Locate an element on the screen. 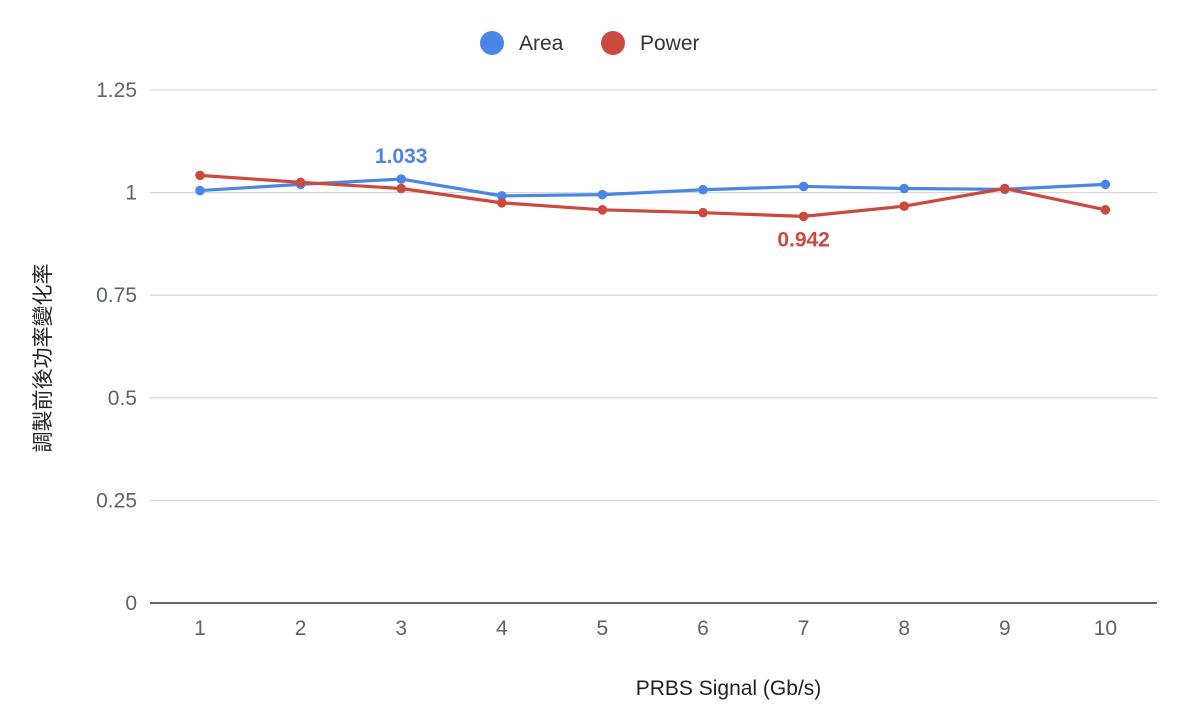  x-axis-title: PRBS Signal (Gb/s) is located at coordinates (729, 688).